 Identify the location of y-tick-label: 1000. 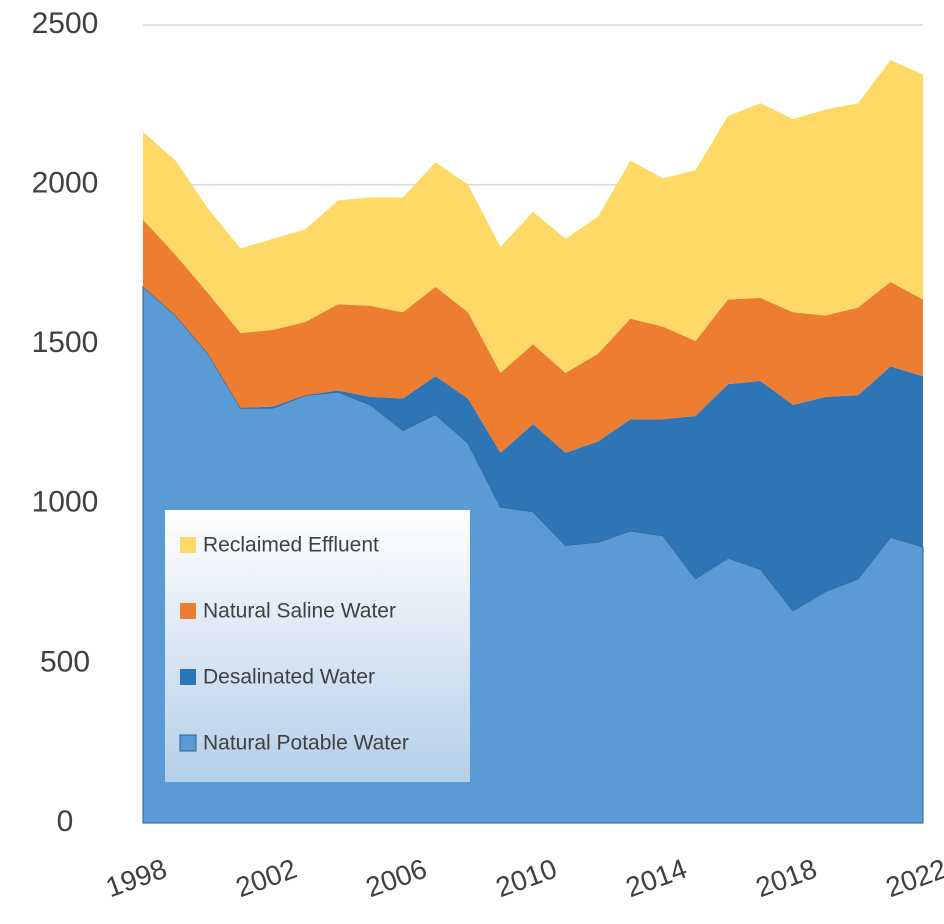
(65, 502).